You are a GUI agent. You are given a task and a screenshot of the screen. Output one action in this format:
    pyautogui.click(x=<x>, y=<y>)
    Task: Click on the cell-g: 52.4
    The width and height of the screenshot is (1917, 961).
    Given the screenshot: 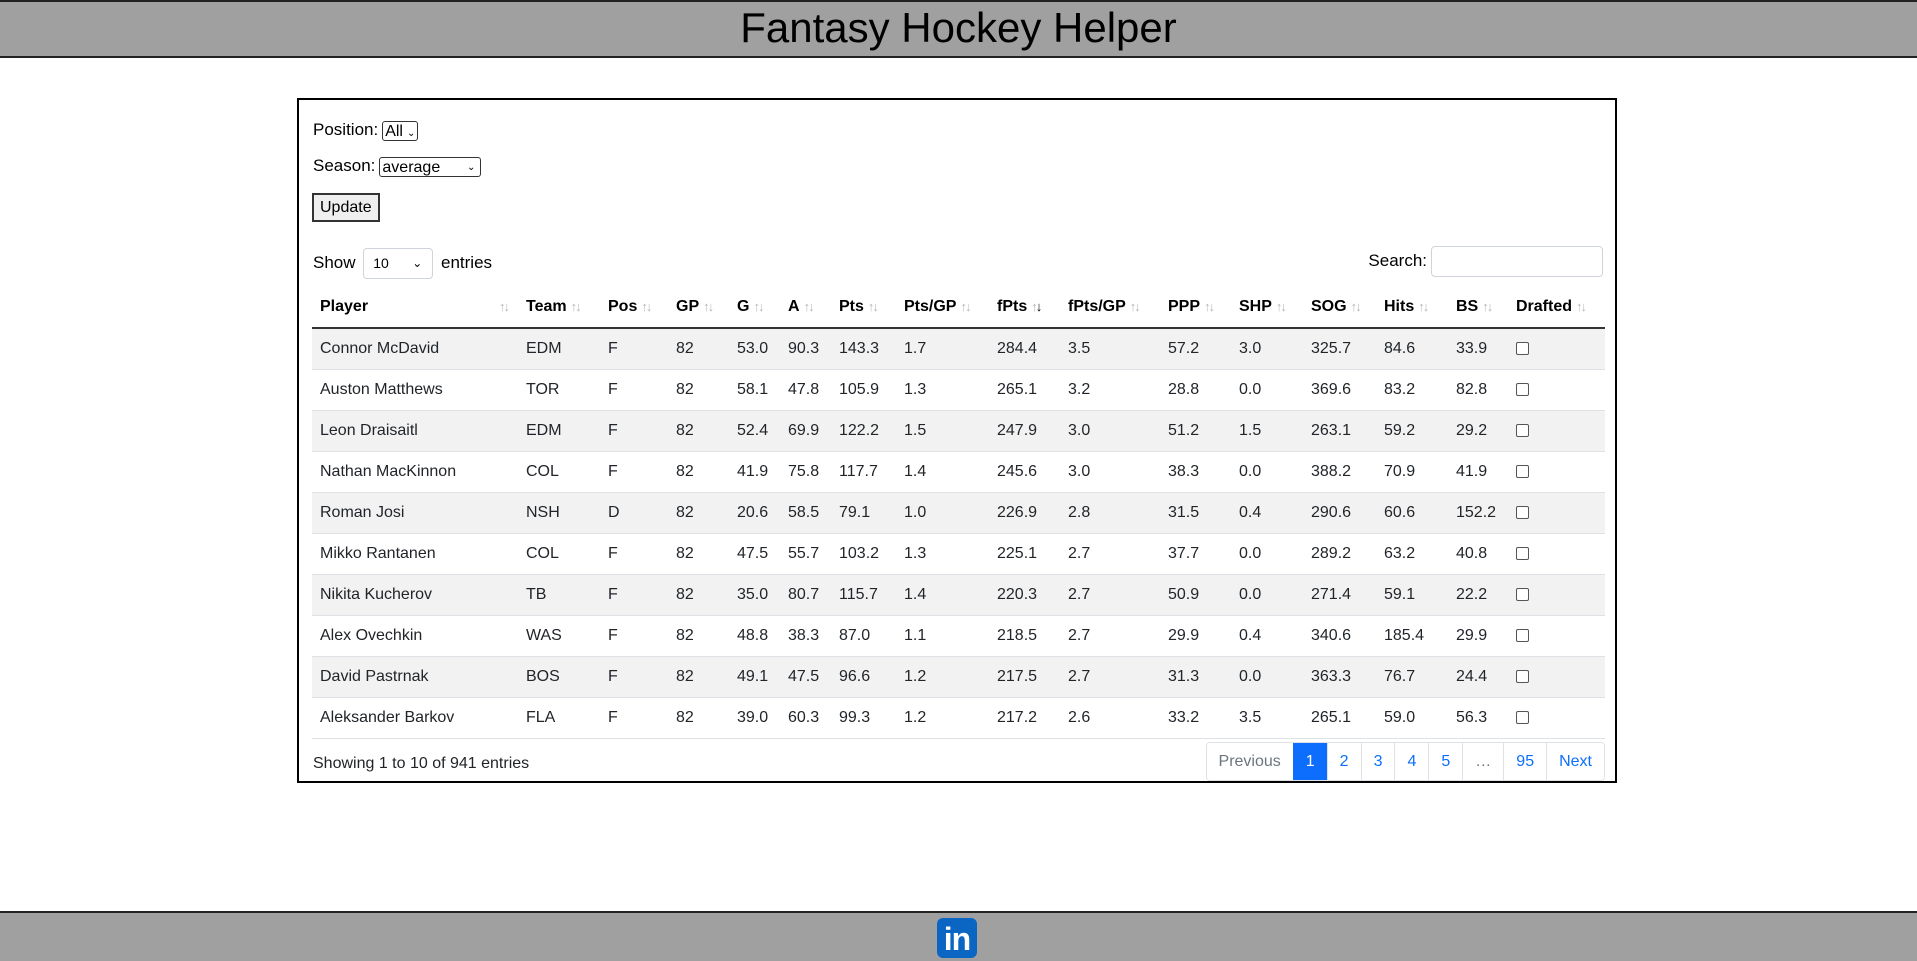 What is the action you would take?
    pyautogui.click(x=754, y=431)
    